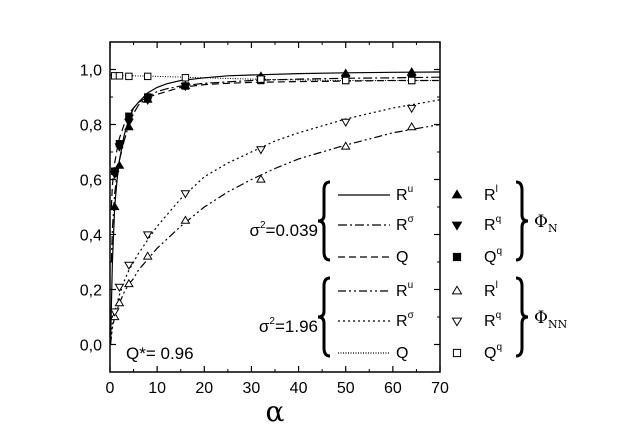 The image size is (628, 436). Describe the element at coordinates (393, 388) in the screenshot. I see `x-tick-label: 60` at that location.